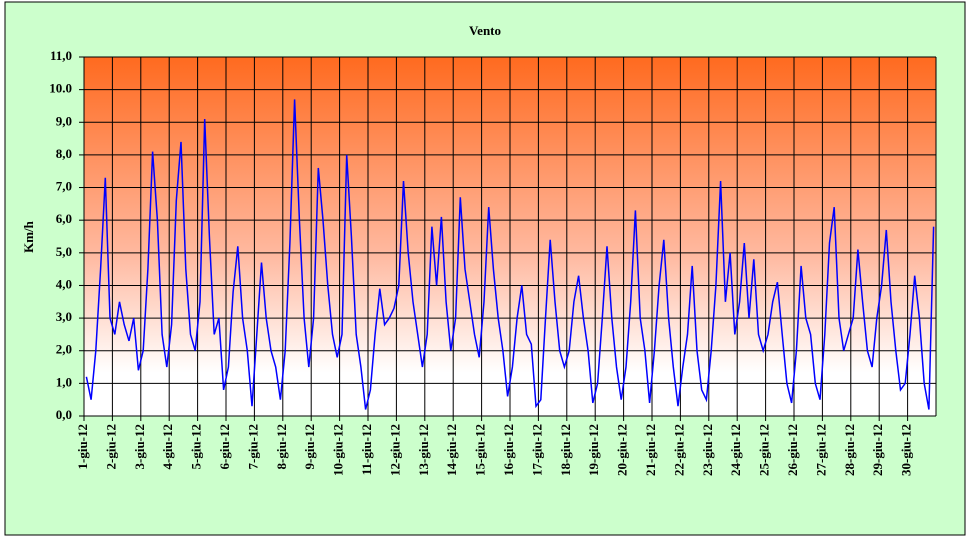 Image resolution: width=970 pixels, height=539 pixels. I want to click on x-tick-label: 28-giu-12, so click(849, 450).